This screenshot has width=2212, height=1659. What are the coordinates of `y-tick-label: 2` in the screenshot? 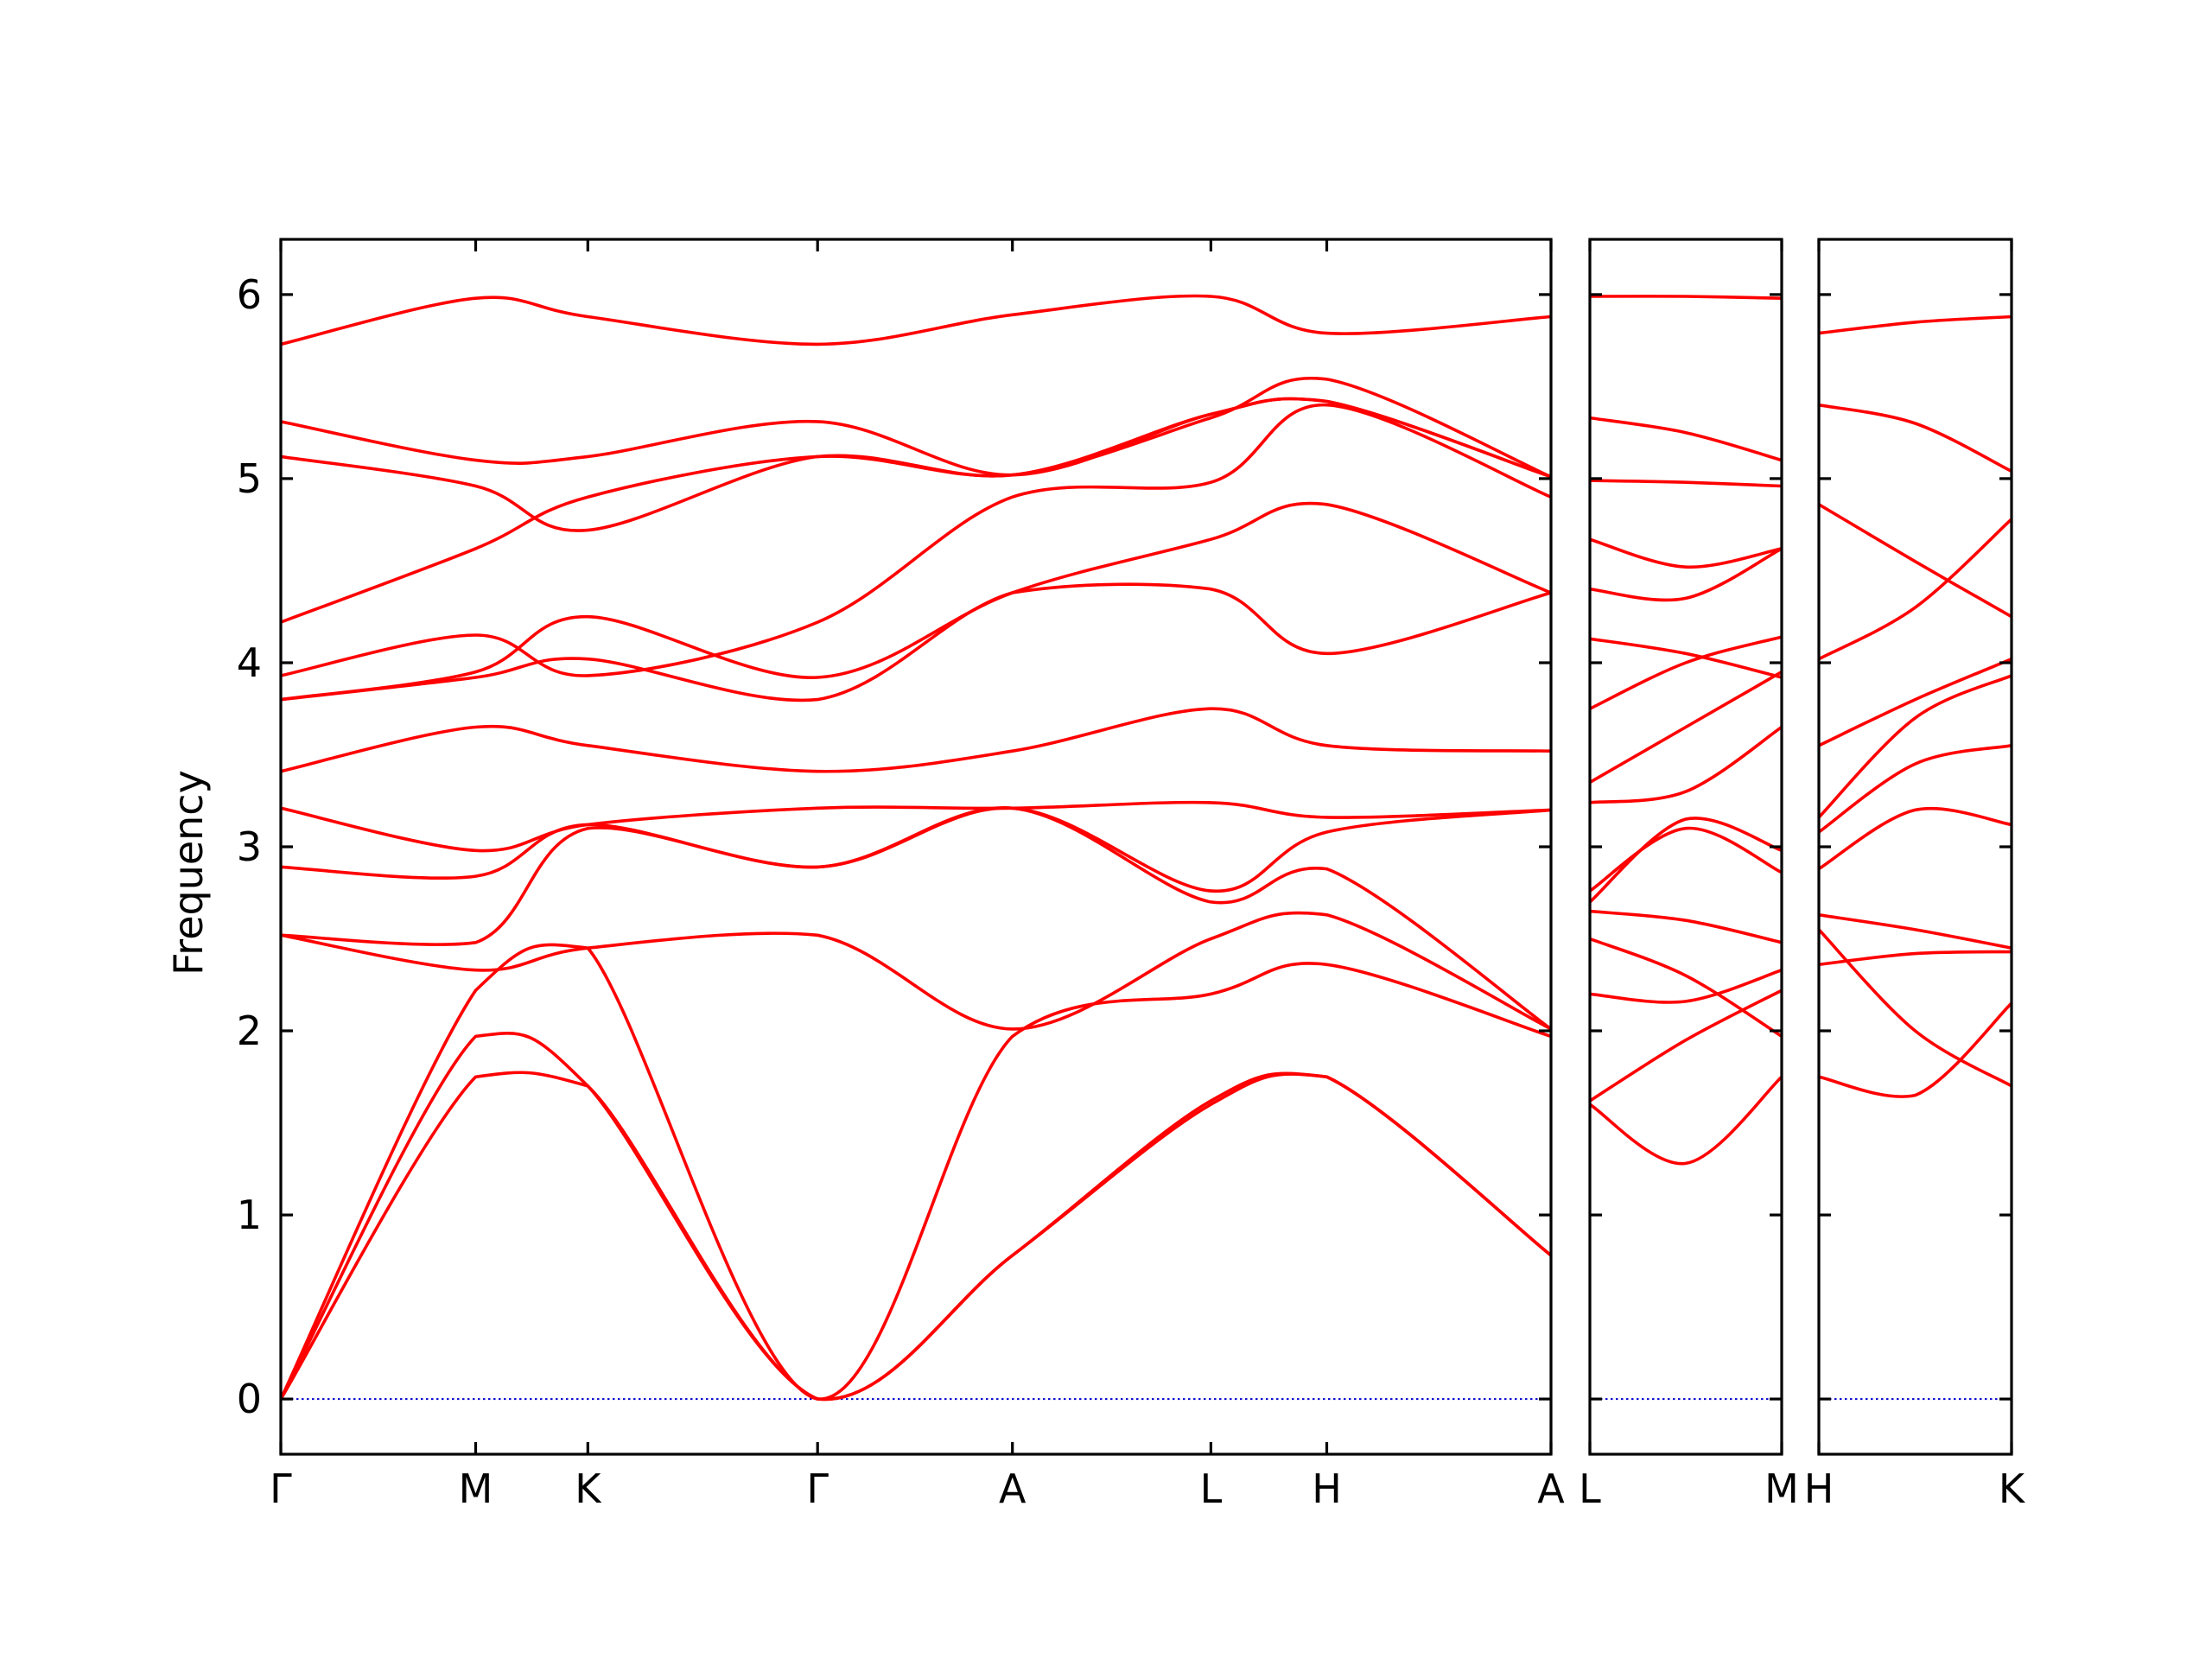 It's located at (249, 1030).